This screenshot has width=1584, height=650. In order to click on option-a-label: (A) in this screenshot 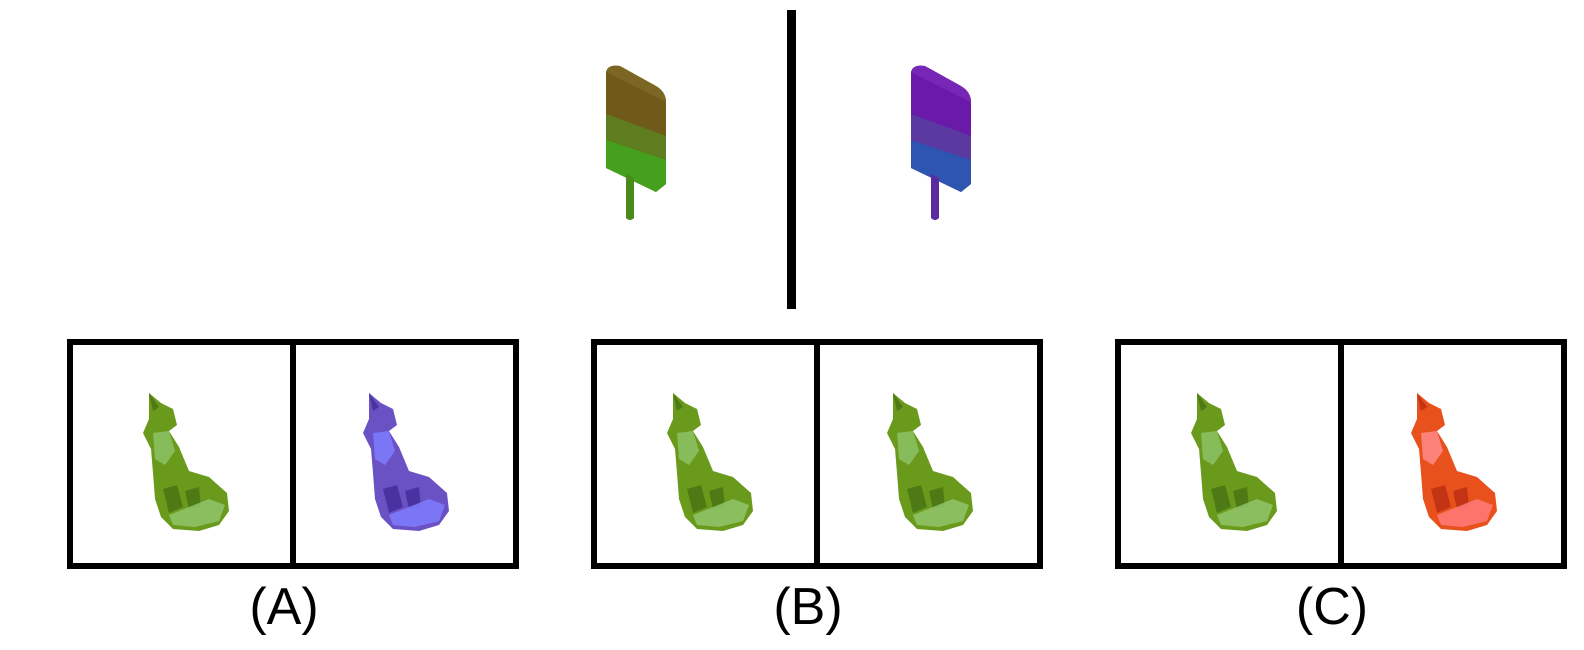, I will do `click(284, 607)`.